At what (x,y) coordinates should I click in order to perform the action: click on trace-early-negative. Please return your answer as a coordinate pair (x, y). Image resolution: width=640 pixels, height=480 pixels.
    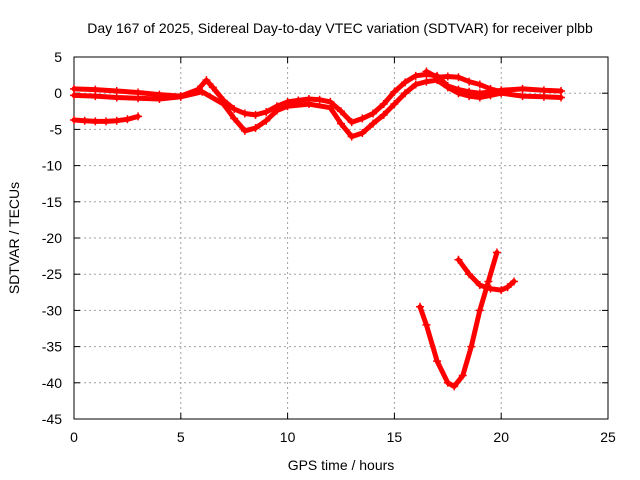
    Looking at the image, I should click on (106, 119).